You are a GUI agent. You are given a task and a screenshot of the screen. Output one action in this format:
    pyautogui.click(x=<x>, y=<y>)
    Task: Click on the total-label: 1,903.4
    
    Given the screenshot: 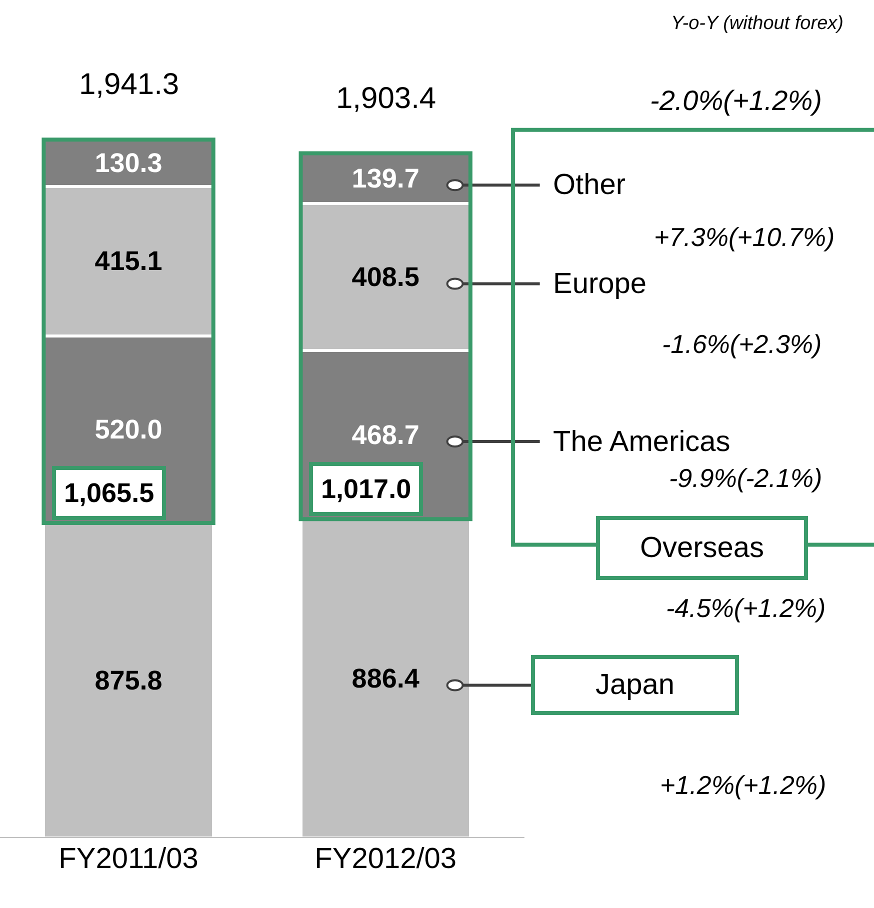 What is the action you would take?
    pyautogui.click(x=386, y=98)
    